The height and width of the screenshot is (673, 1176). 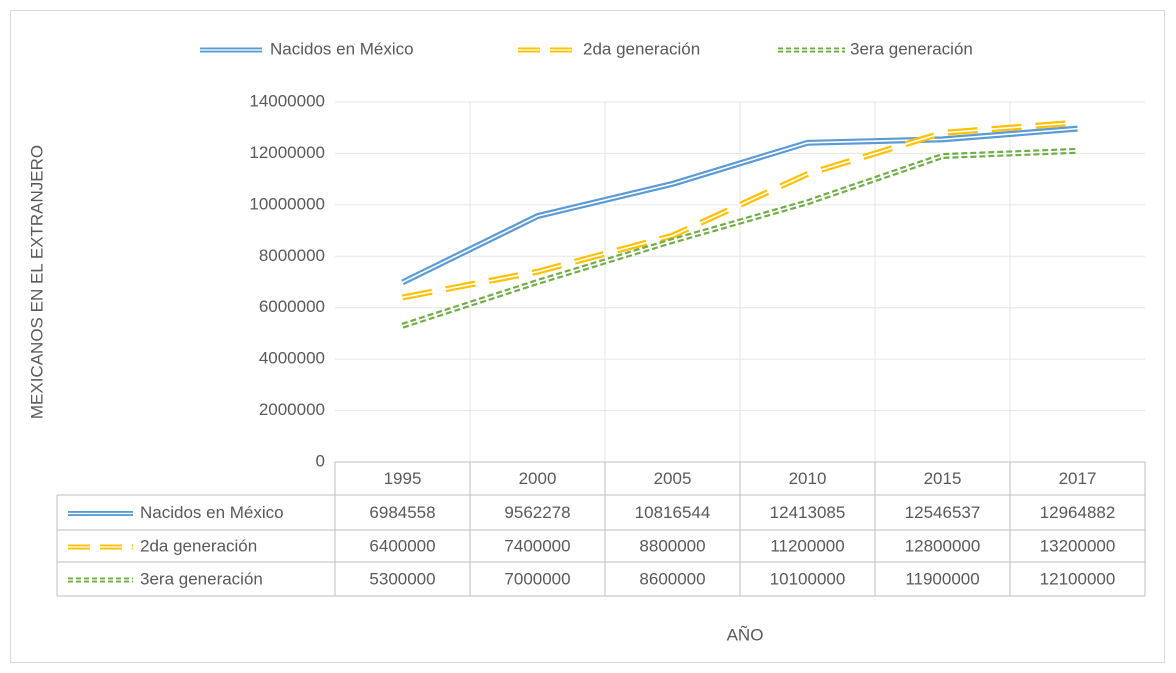 I want to click on y-axis-title: MEXICANOS EN EL EXTRANJERO, so click(x=36, y=282).